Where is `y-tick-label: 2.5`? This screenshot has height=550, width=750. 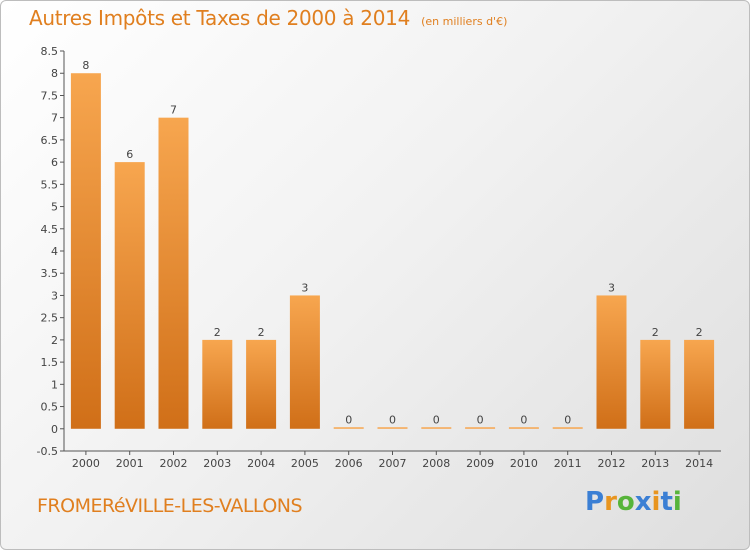
y-tick-label: 2.5 is located at coordinates (50, 318).